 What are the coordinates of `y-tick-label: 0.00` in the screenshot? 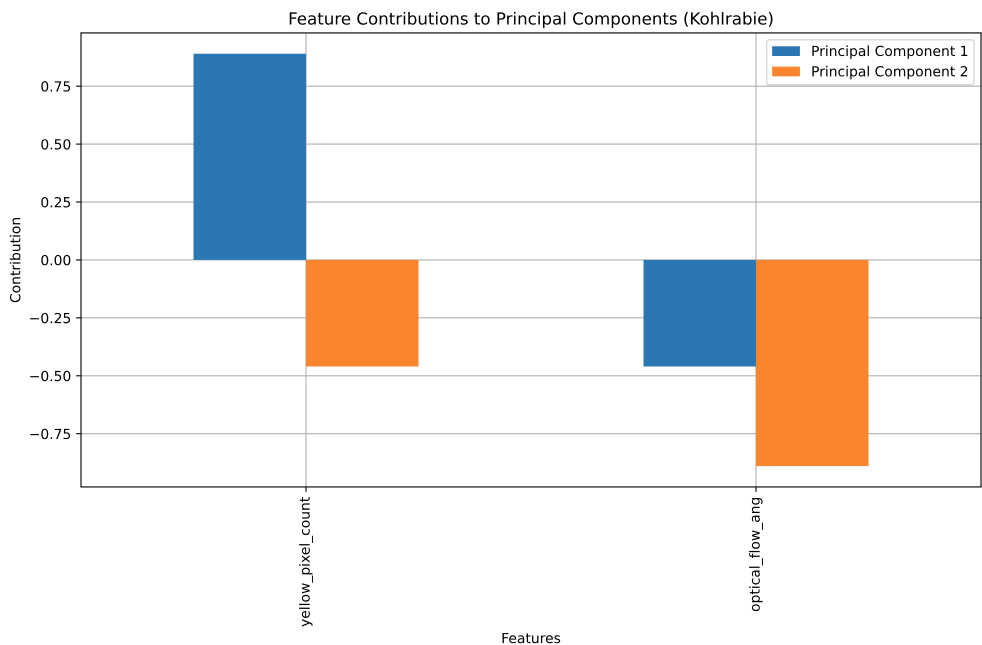 It's located at (55, 260).